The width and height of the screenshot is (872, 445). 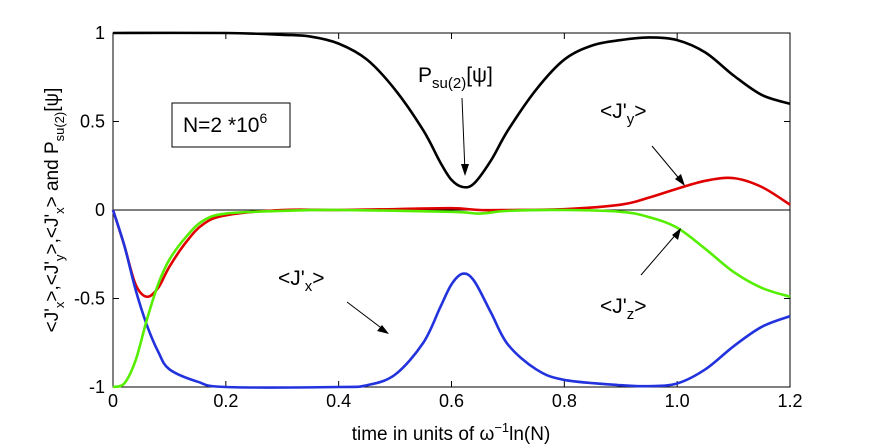 I want to click on psu2-arrow, so click(x=463, y=135).